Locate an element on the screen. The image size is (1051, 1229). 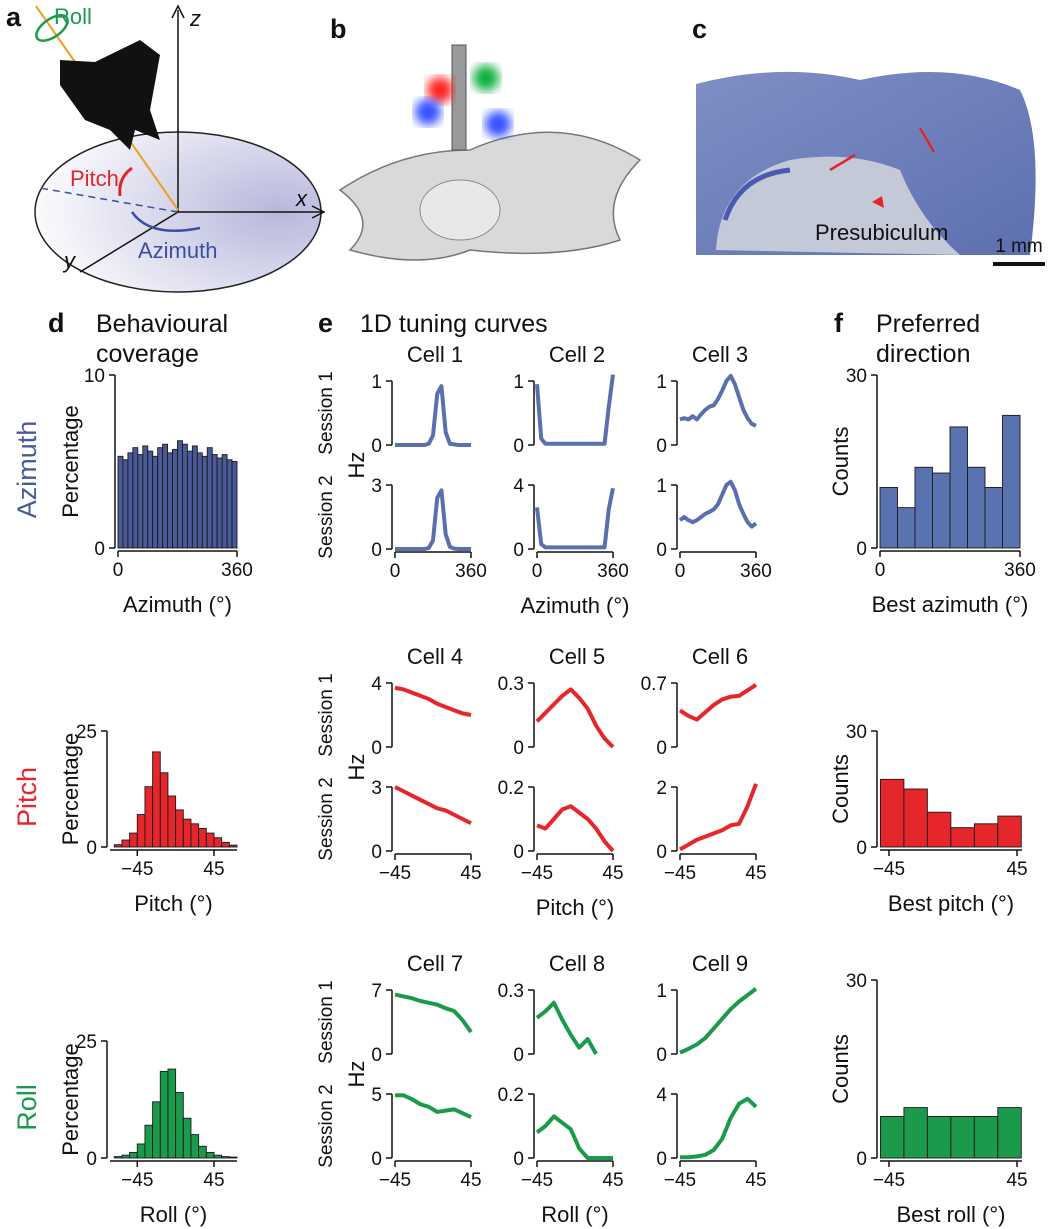
y-label: y is located at coordinates (69, 260).